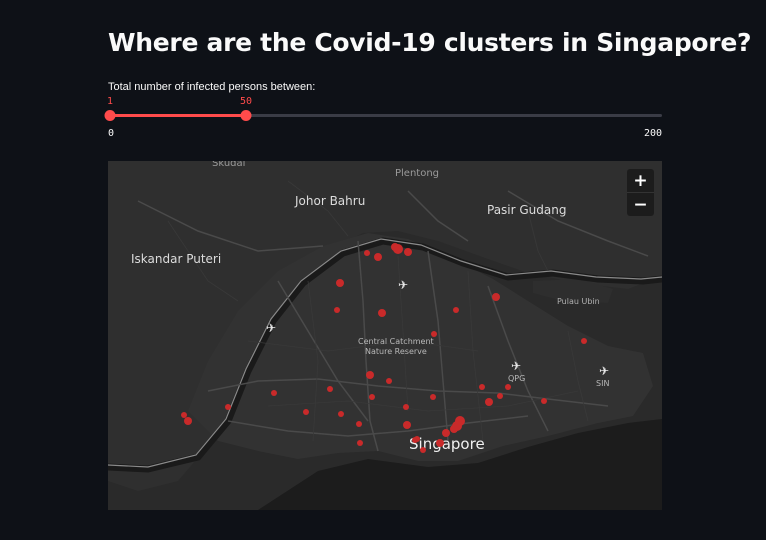 The image size is (766, 540). What do you see at coordinates (652, 133) in the screenshot?
I see `slider-max-label: 200` at bounding box center [652, 133].